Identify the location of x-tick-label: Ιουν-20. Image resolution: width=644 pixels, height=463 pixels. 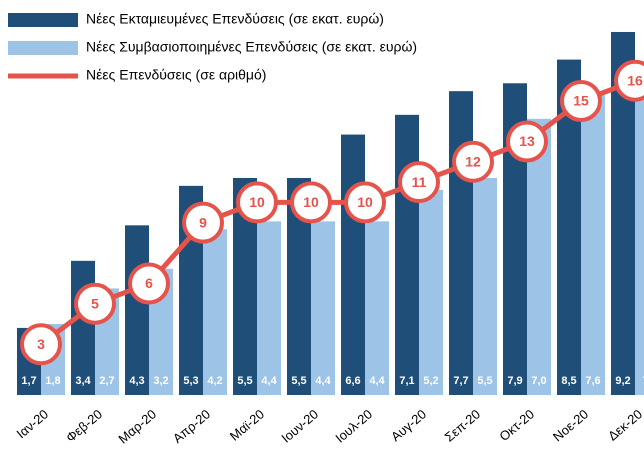
(299, 425).